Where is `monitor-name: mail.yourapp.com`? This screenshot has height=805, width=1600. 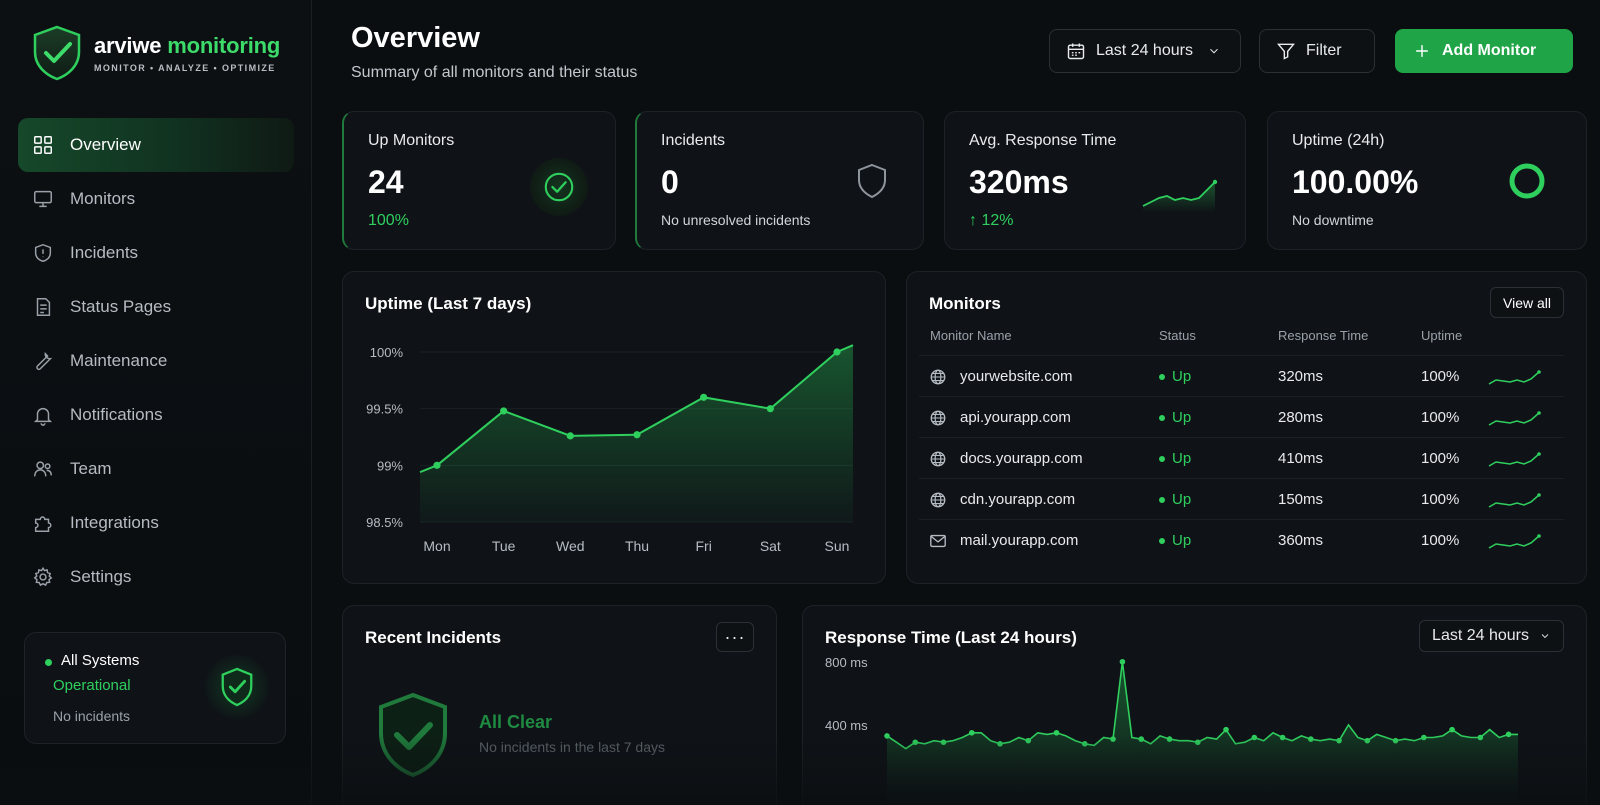
monitor-name: mail.yourapp.com is located at coordinates (1019, 540).